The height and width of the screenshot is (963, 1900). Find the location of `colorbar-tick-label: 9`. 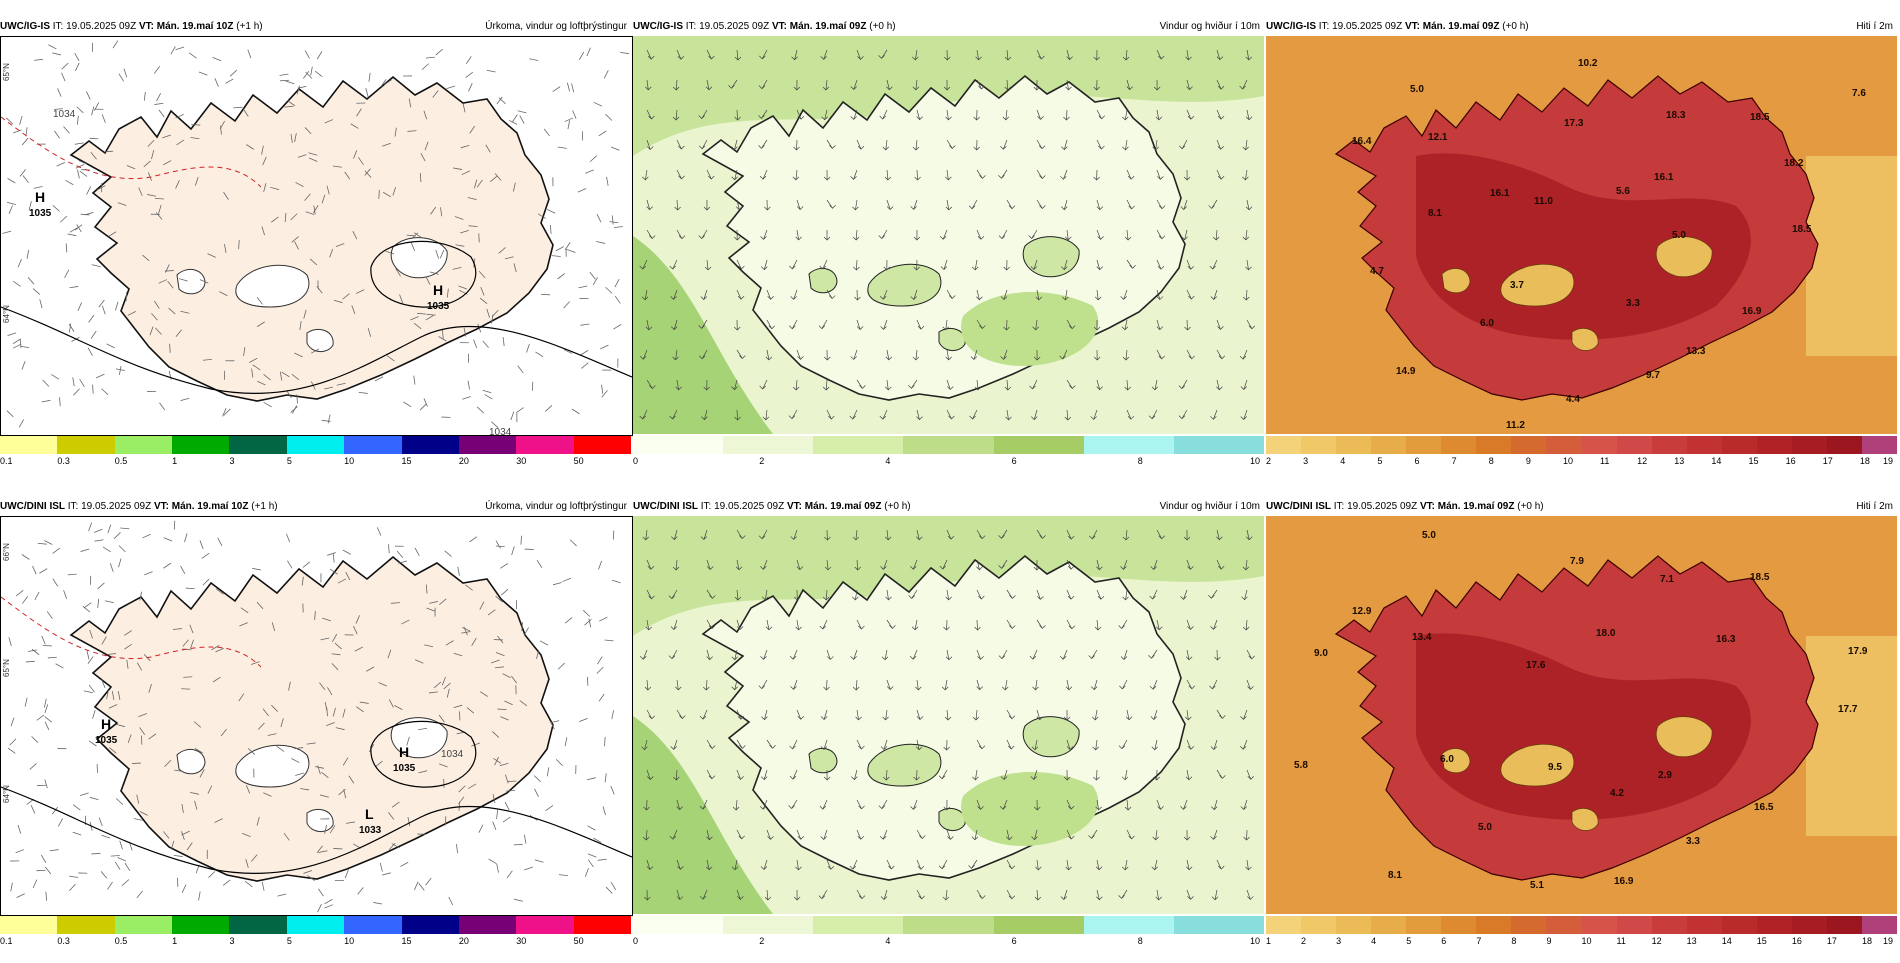

colorbar-tick-label: 9 is located at coordinates (1528, 461).